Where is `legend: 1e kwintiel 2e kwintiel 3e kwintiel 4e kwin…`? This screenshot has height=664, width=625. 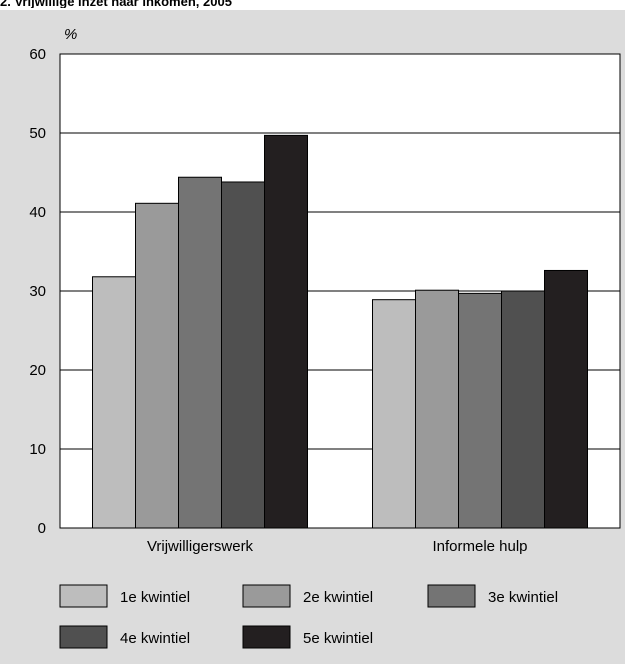 legend: 1e kwintiel 2e kwintiel 3e kwintiel 4e kwin… is located at coordinates (308, 616).